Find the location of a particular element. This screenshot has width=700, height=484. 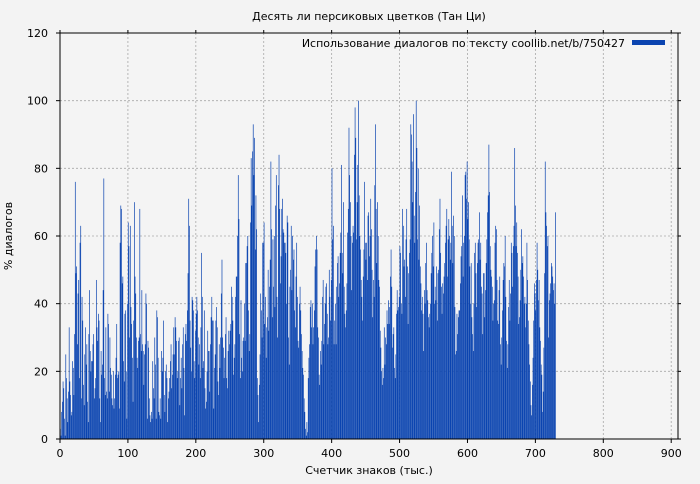

x-tick-label: 500 is located at coordinates (399, 453).